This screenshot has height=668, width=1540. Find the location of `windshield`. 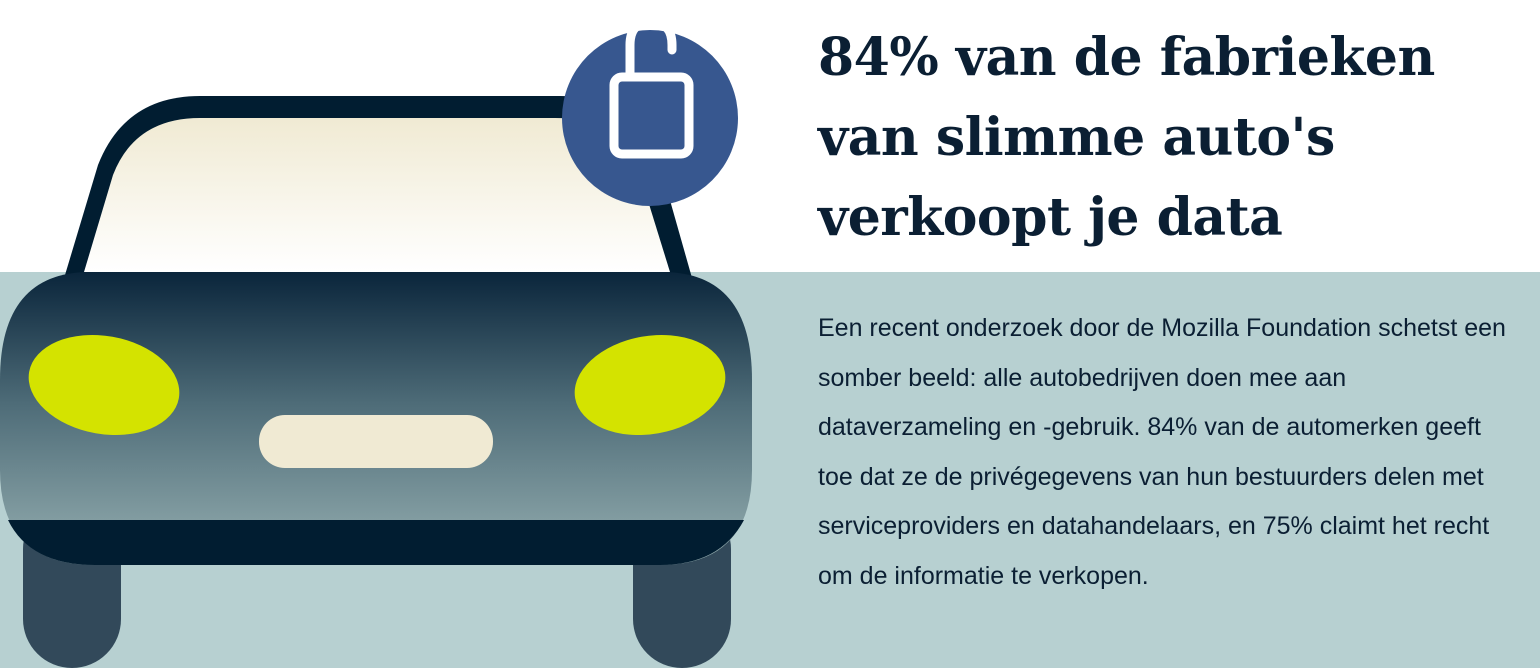

windshield is located at coordinates (377, 195).